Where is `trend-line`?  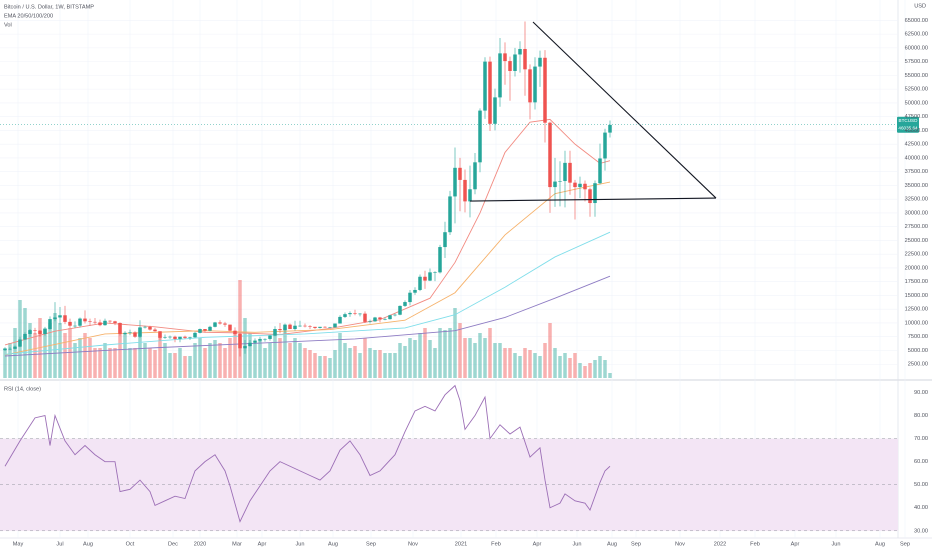
trend-line is located at coordinates (593, 199).